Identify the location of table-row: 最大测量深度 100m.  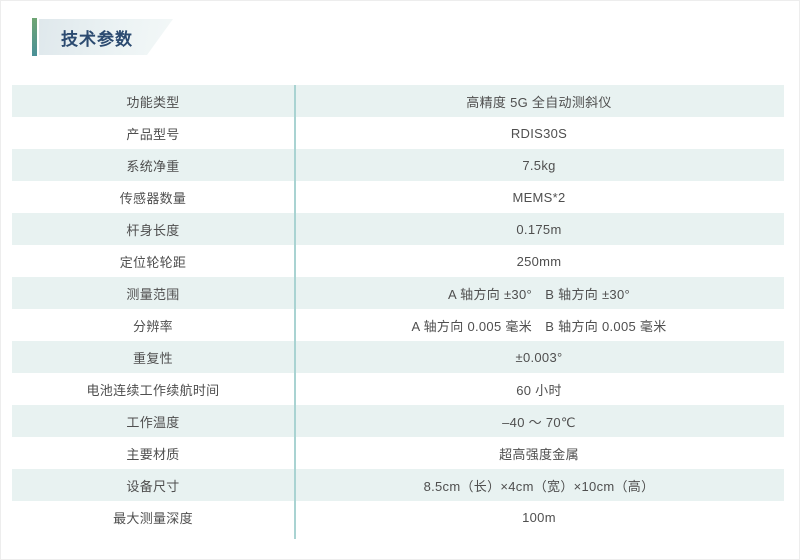
(398, 517).